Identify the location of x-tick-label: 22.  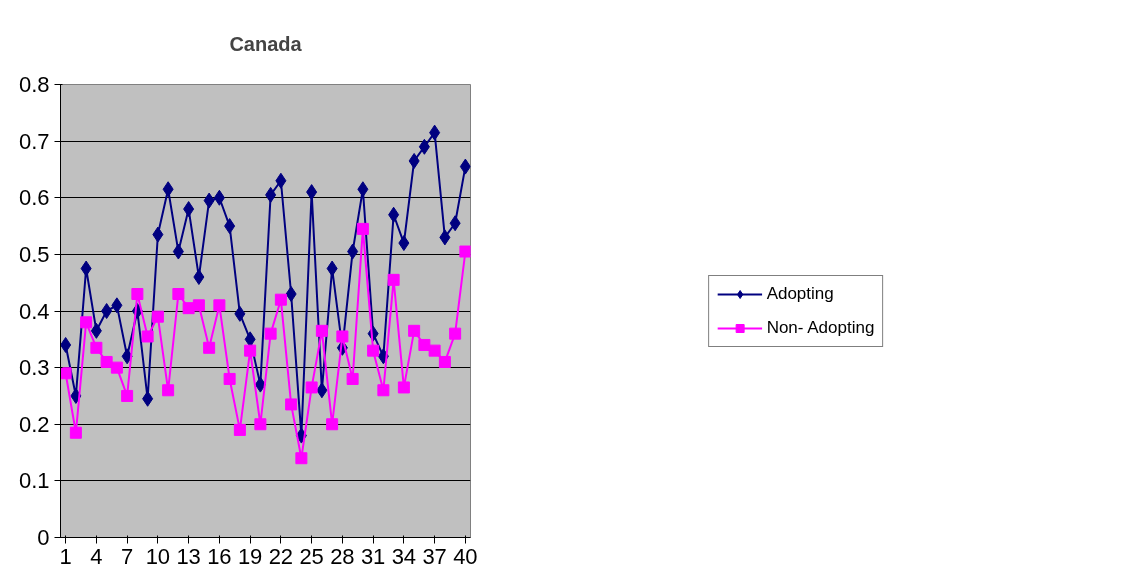
(281, 556).